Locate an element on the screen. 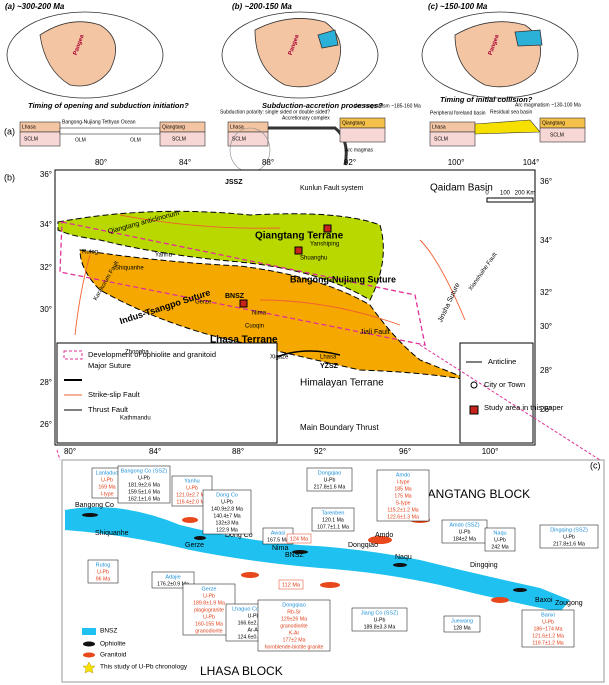 The image size is (609, 685). place-label: Himalayan Terrane is located at coordinates (342, 383).